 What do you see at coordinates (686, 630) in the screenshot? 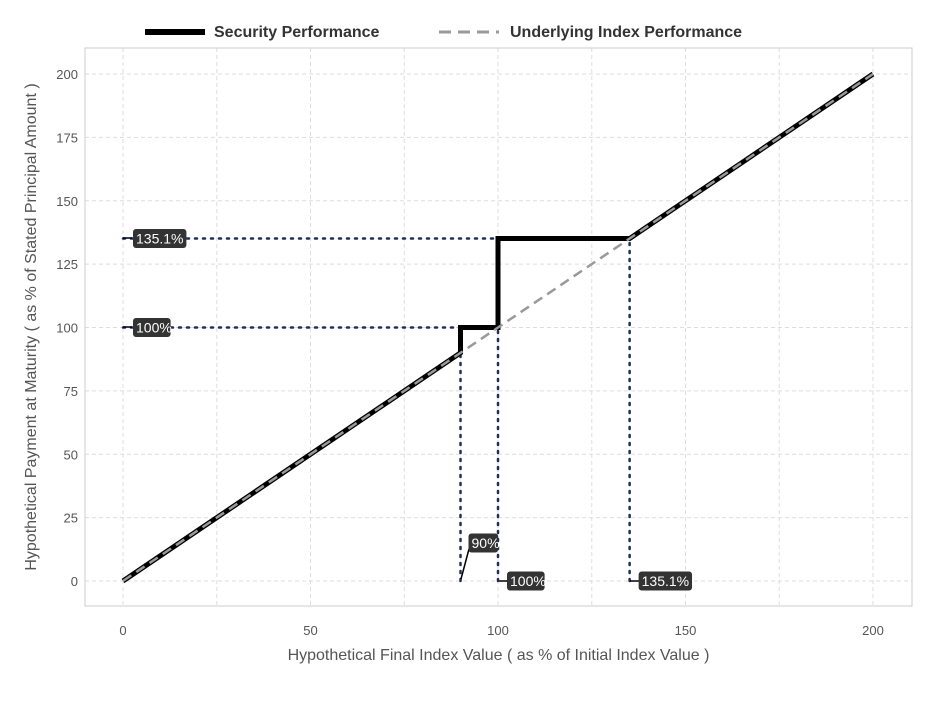
I see `x-tick-label: 150` at bounding box center [686, 630].